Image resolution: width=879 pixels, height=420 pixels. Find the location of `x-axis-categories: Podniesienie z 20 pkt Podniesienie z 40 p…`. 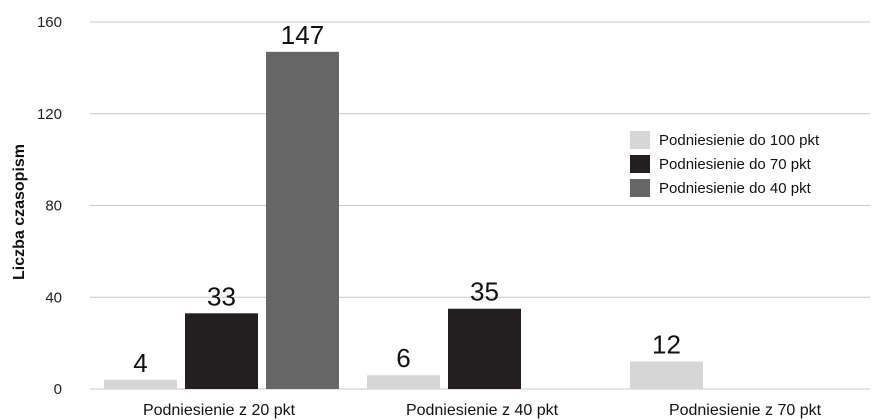

x-axis-categories: Podniesienie z 20 pkt Podniesienie z 40 p… is located at coordinates (482, 410).